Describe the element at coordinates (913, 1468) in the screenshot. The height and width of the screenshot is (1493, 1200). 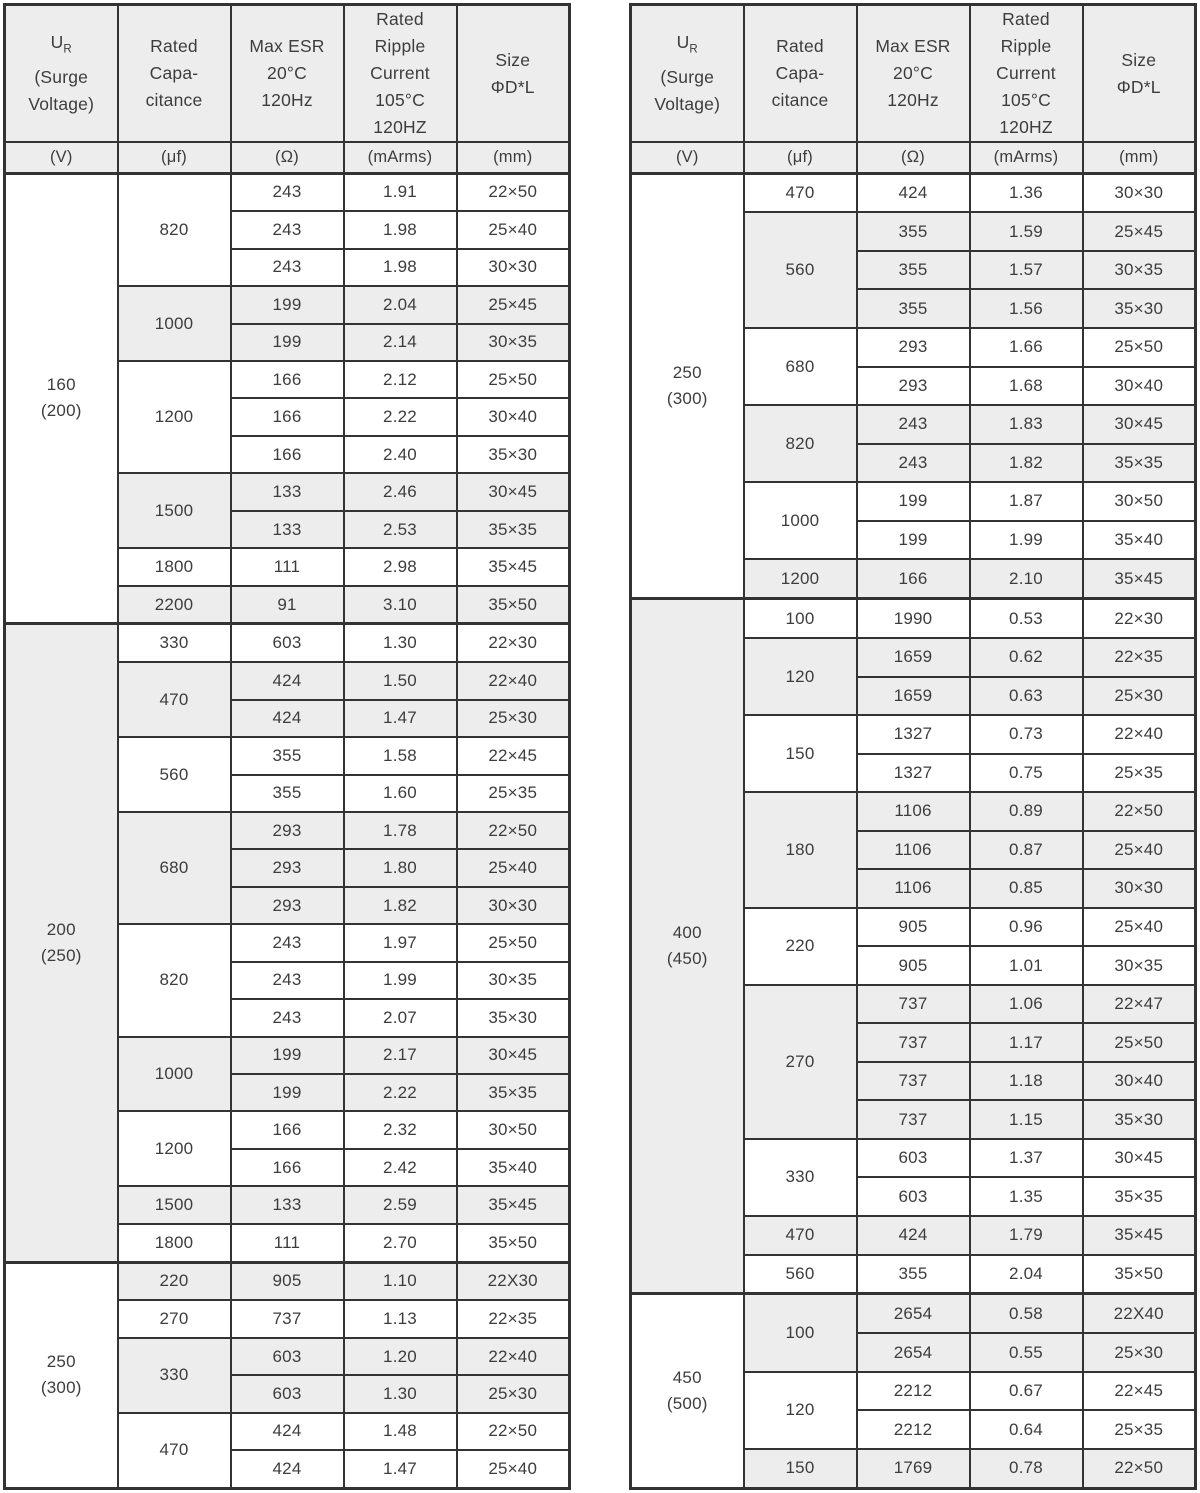
I see `esr-cell: 1769` at that location.